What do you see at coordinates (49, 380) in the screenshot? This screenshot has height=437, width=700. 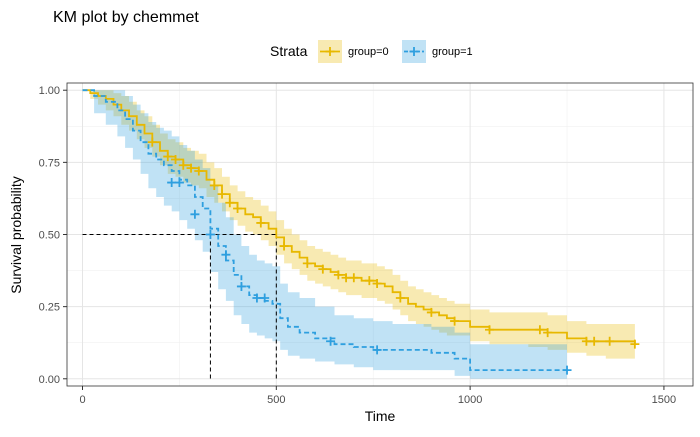 I see `y-tick-label: 0.00` at bounding box center [49, 380].